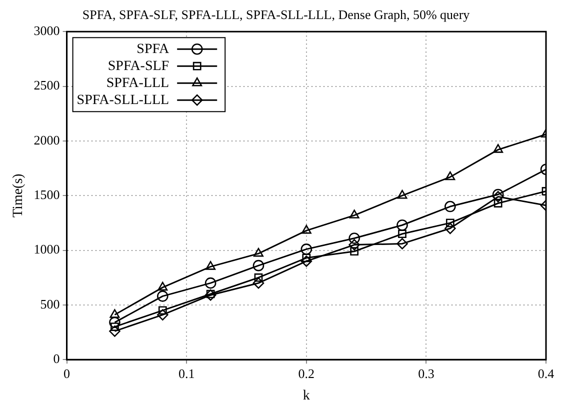 Image resolution: width=564 pixels, height=408 pixels. I want to click on y-tick-label: 2000, so click(47, 140).